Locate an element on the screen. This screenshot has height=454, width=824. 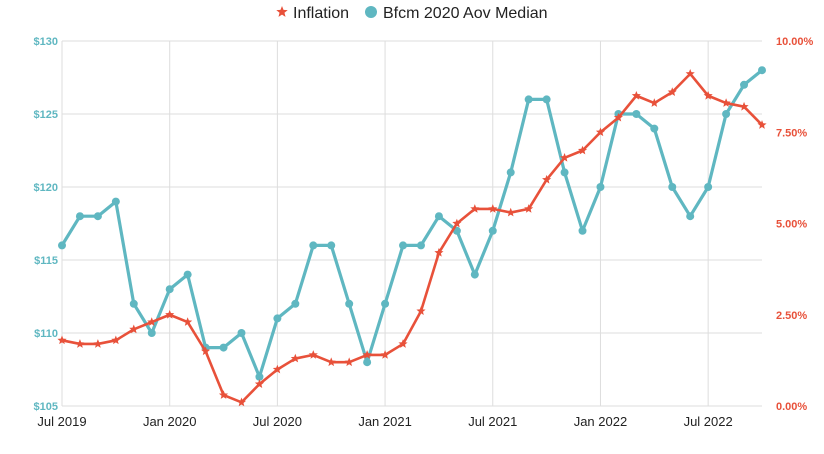
y-right-tick-label: 10.00% is located at coordinates (795, 42).